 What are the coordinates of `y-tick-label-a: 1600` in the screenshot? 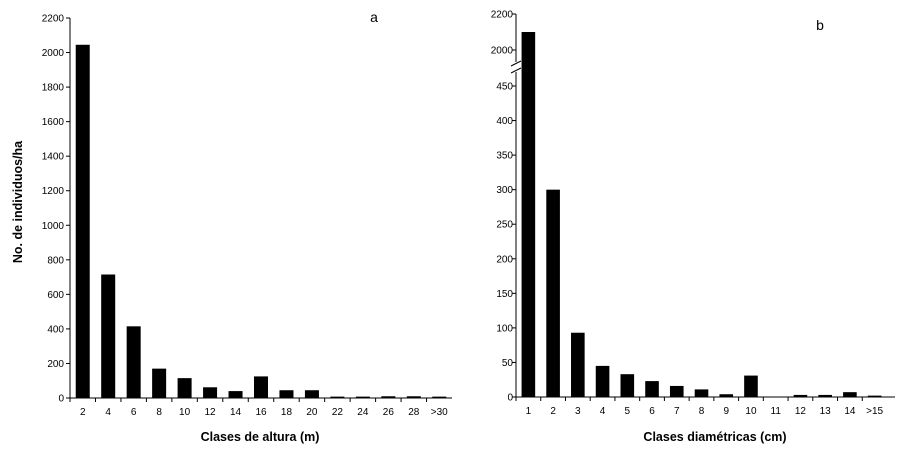 It's located at (53, 122).